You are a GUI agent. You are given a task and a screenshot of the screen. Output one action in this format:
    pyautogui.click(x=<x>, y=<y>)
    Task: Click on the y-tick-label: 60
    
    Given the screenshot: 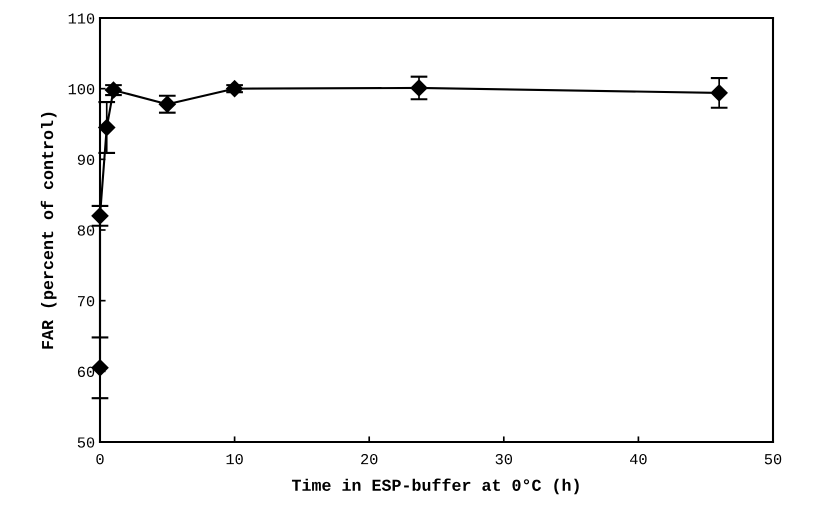 What is the action you would take?
    pyautogui.click(x=86, y=372)
    